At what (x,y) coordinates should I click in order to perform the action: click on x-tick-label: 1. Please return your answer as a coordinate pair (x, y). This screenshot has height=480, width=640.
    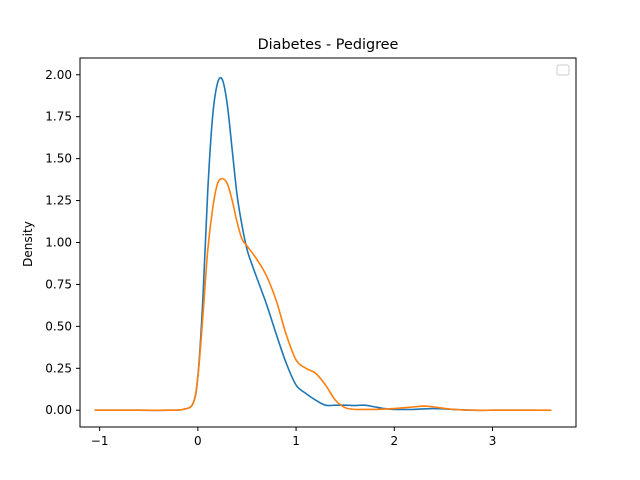
    Looking at the image, I should click on (296, 441).